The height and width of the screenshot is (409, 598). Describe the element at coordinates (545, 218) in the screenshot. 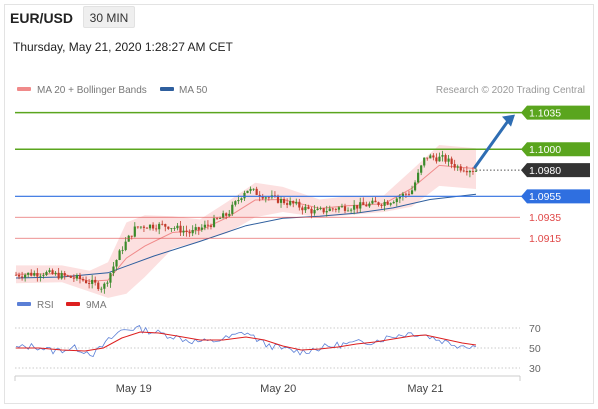

I see `level-label-support: 1.0935` at that location.